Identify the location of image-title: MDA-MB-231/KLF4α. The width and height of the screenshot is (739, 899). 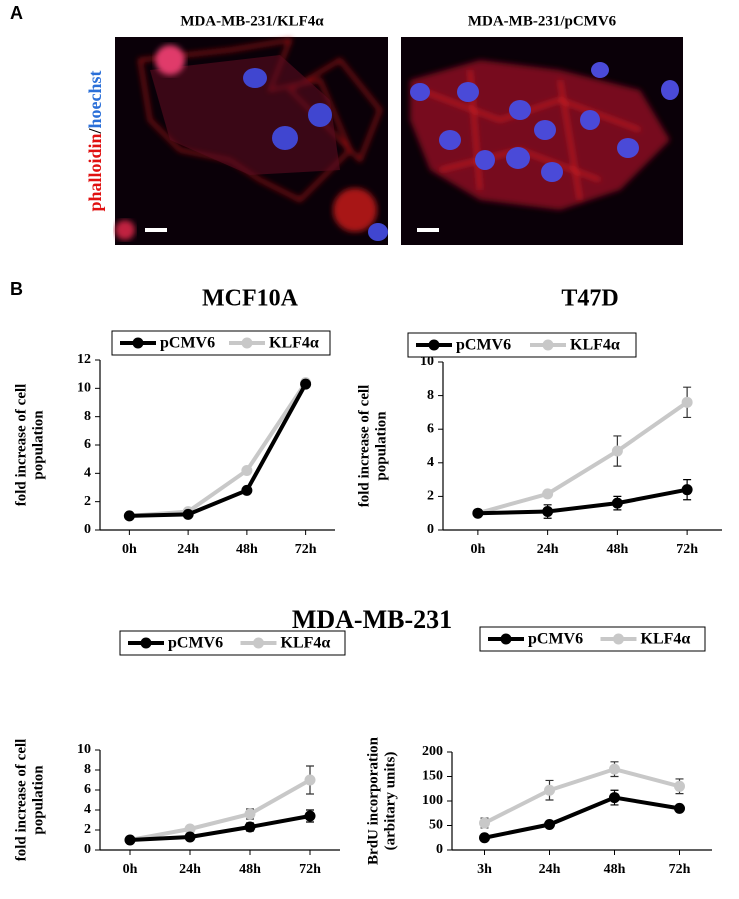
(252, 21).